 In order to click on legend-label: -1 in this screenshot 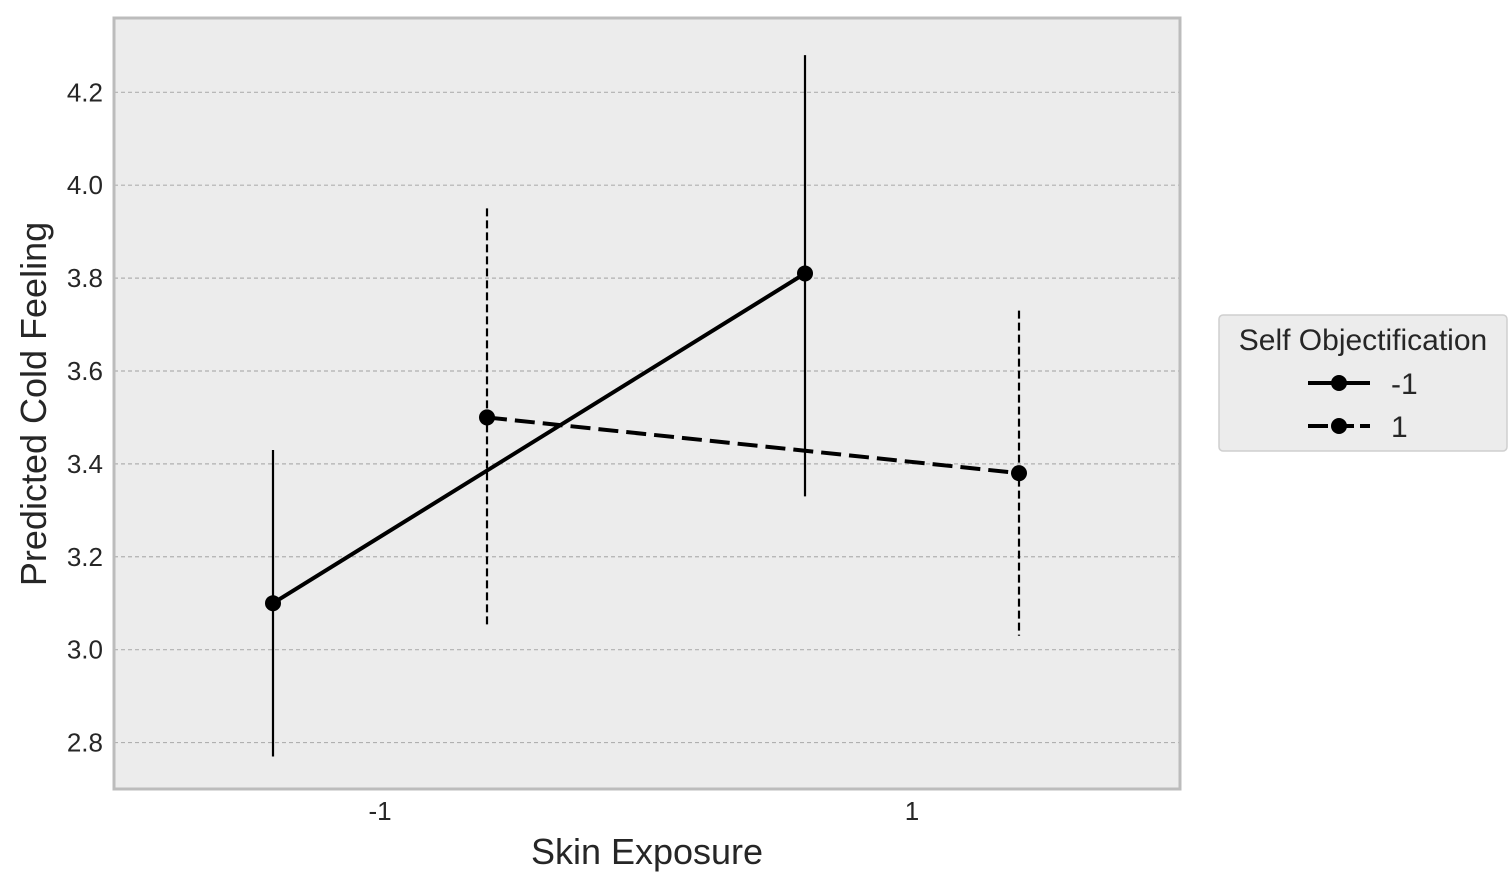, I will do `click(1404, 384)`.